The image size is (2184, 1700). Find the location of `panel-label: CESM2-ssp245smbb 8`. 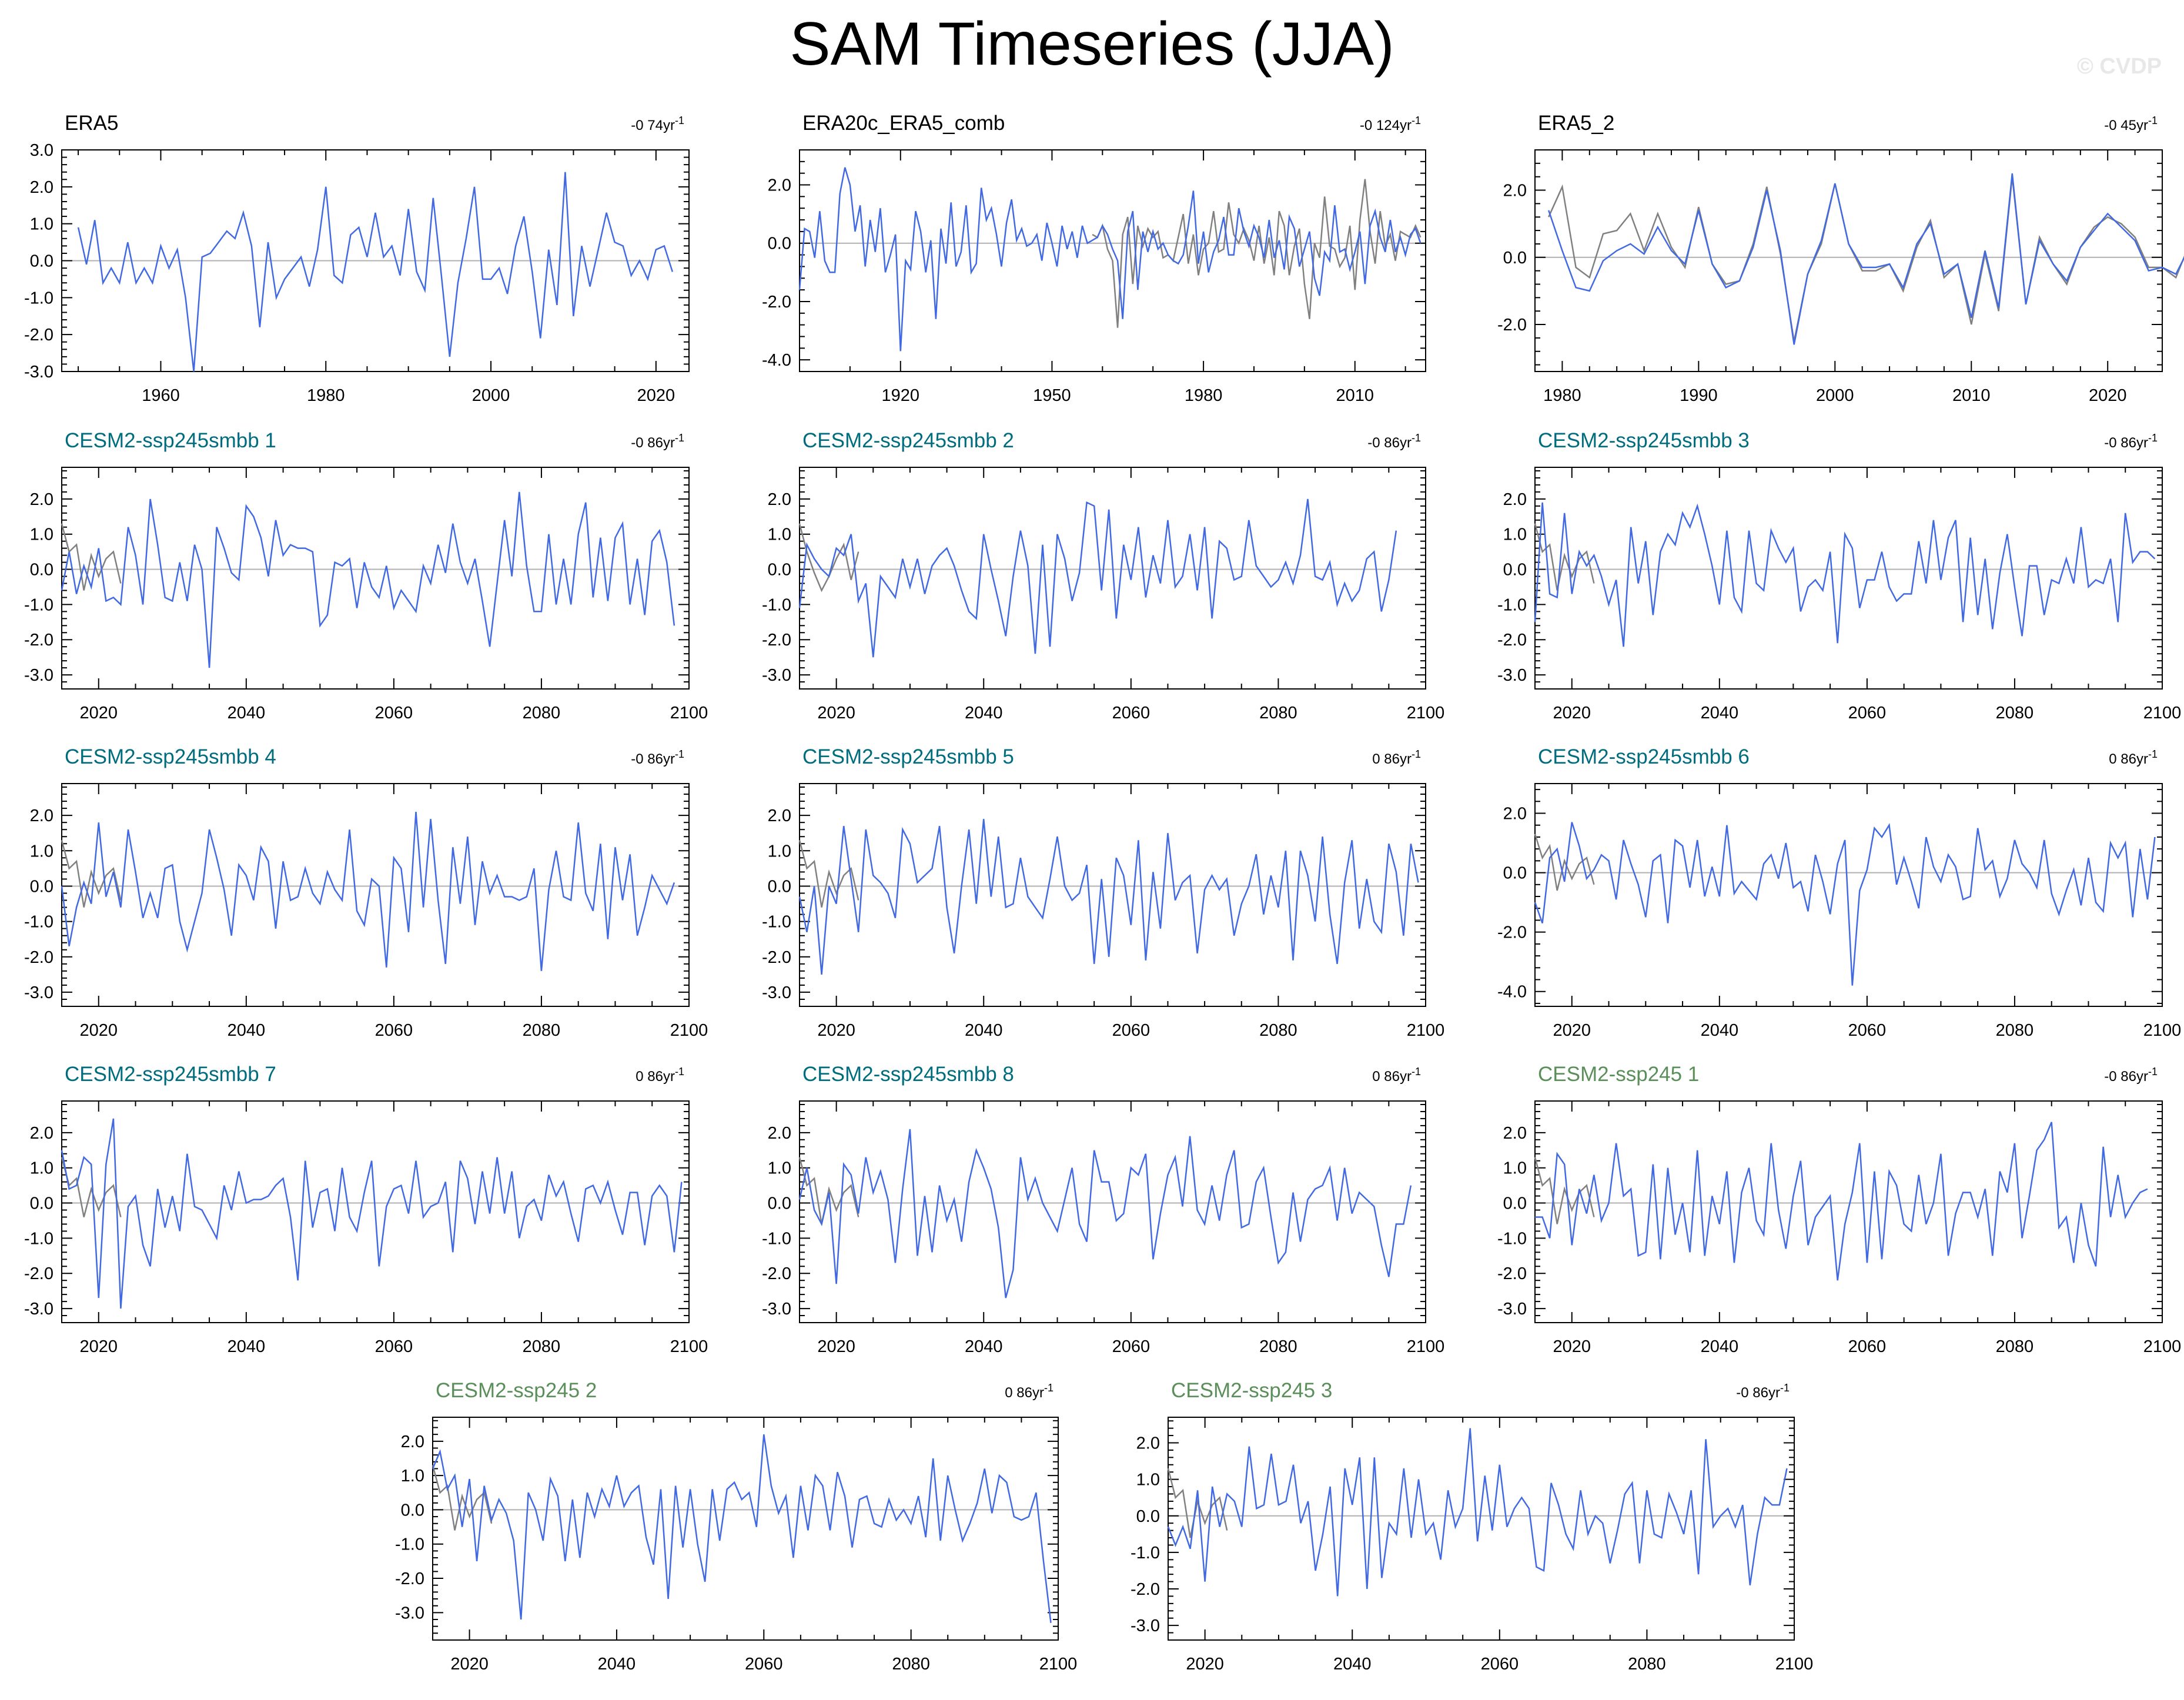

panel-label: CESM2-ssp245smbb 8 is located at coordinates (908, 1074).